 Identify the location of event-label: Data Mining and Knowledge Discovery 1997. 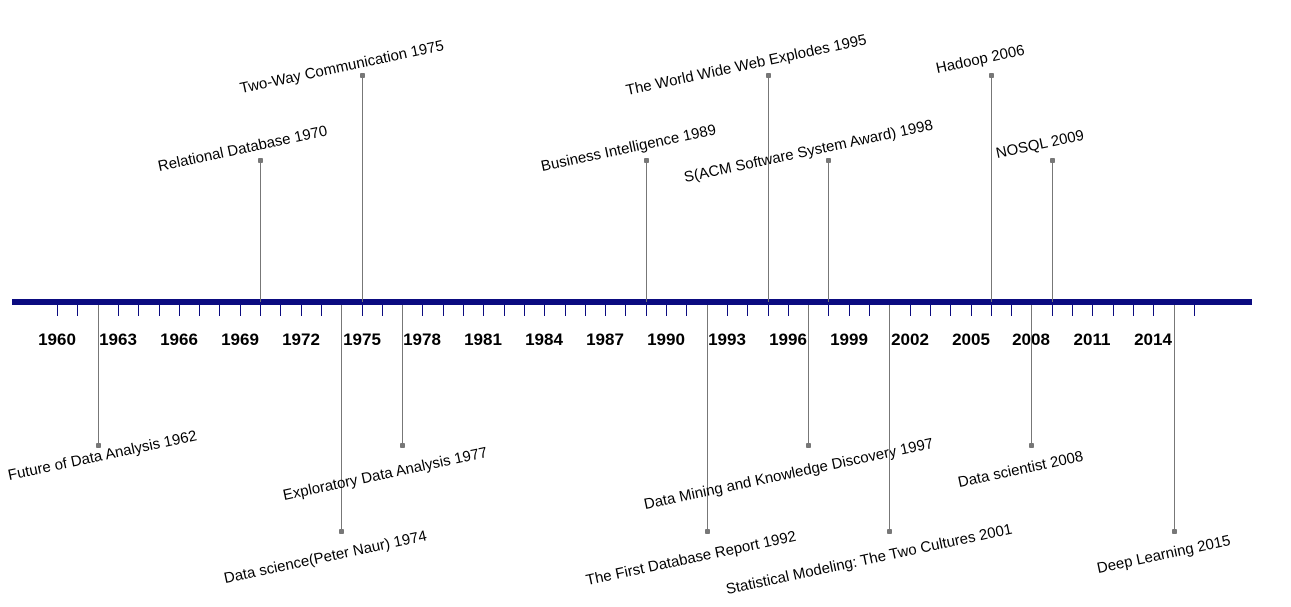
(788, 473).